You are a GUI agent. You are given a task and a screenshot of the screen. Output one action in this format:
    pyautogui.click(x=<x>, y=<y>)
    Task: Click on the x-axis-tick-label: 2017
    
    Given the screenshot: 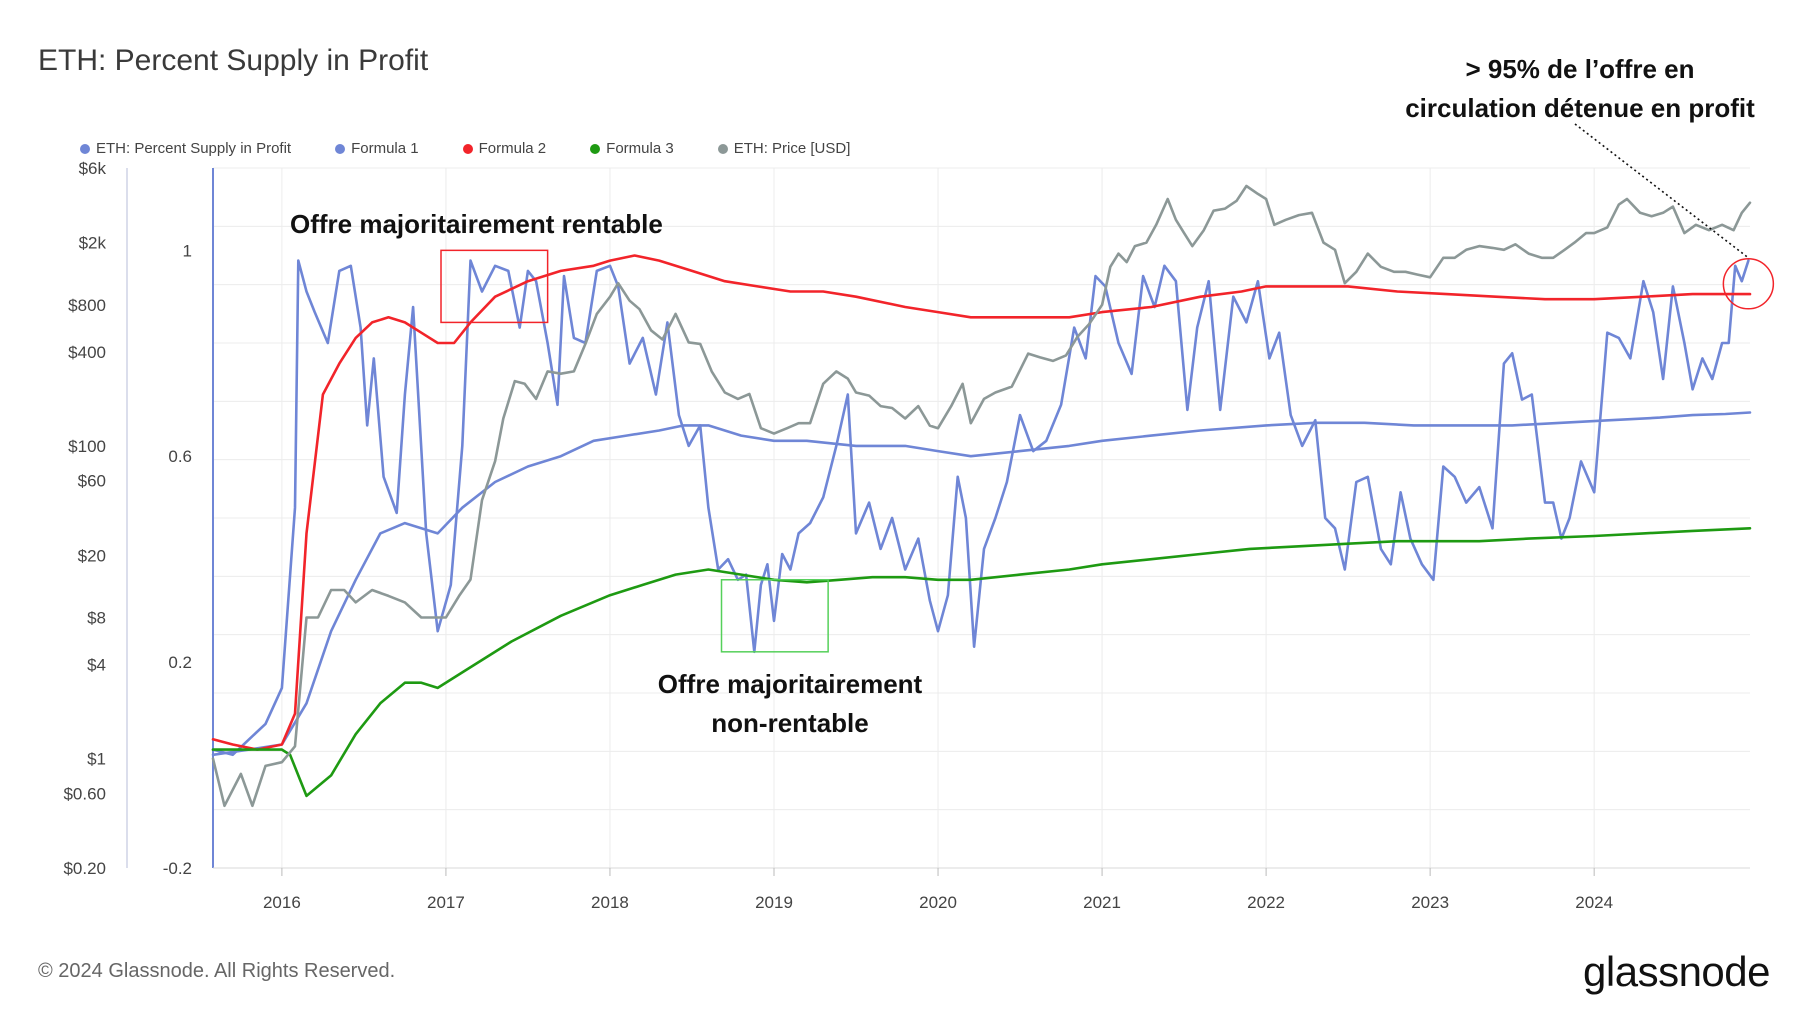 What is the action you would take?
    pyautogui.click(x=446, y=902)
    